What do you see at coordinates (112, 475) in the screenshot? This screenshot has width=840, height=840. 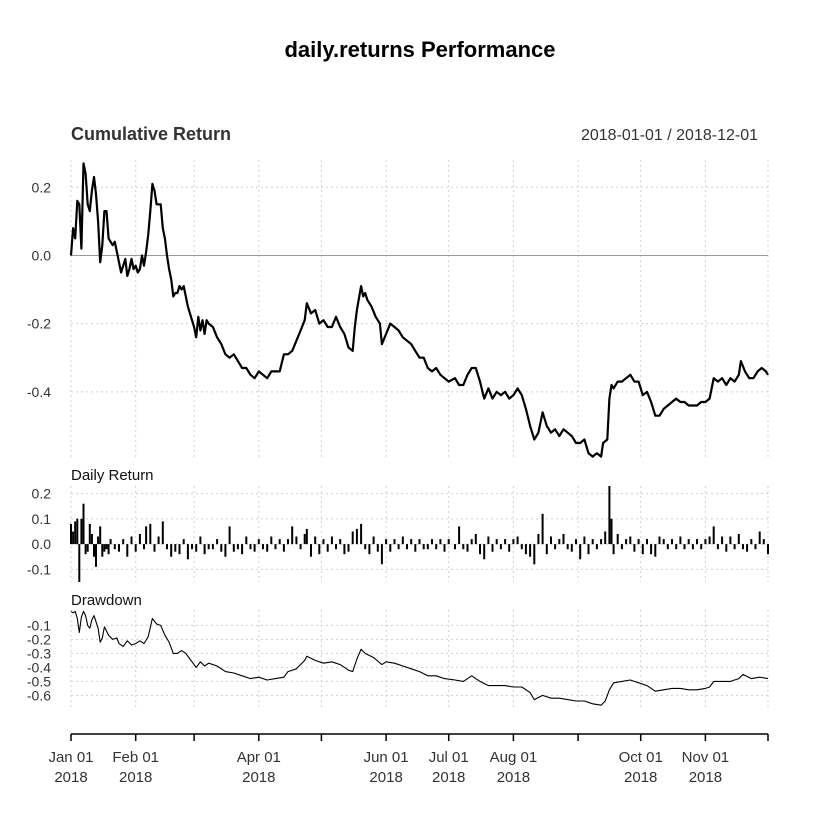 I see `daily-return-title: Daily Return` at bounding box center [112, 475].